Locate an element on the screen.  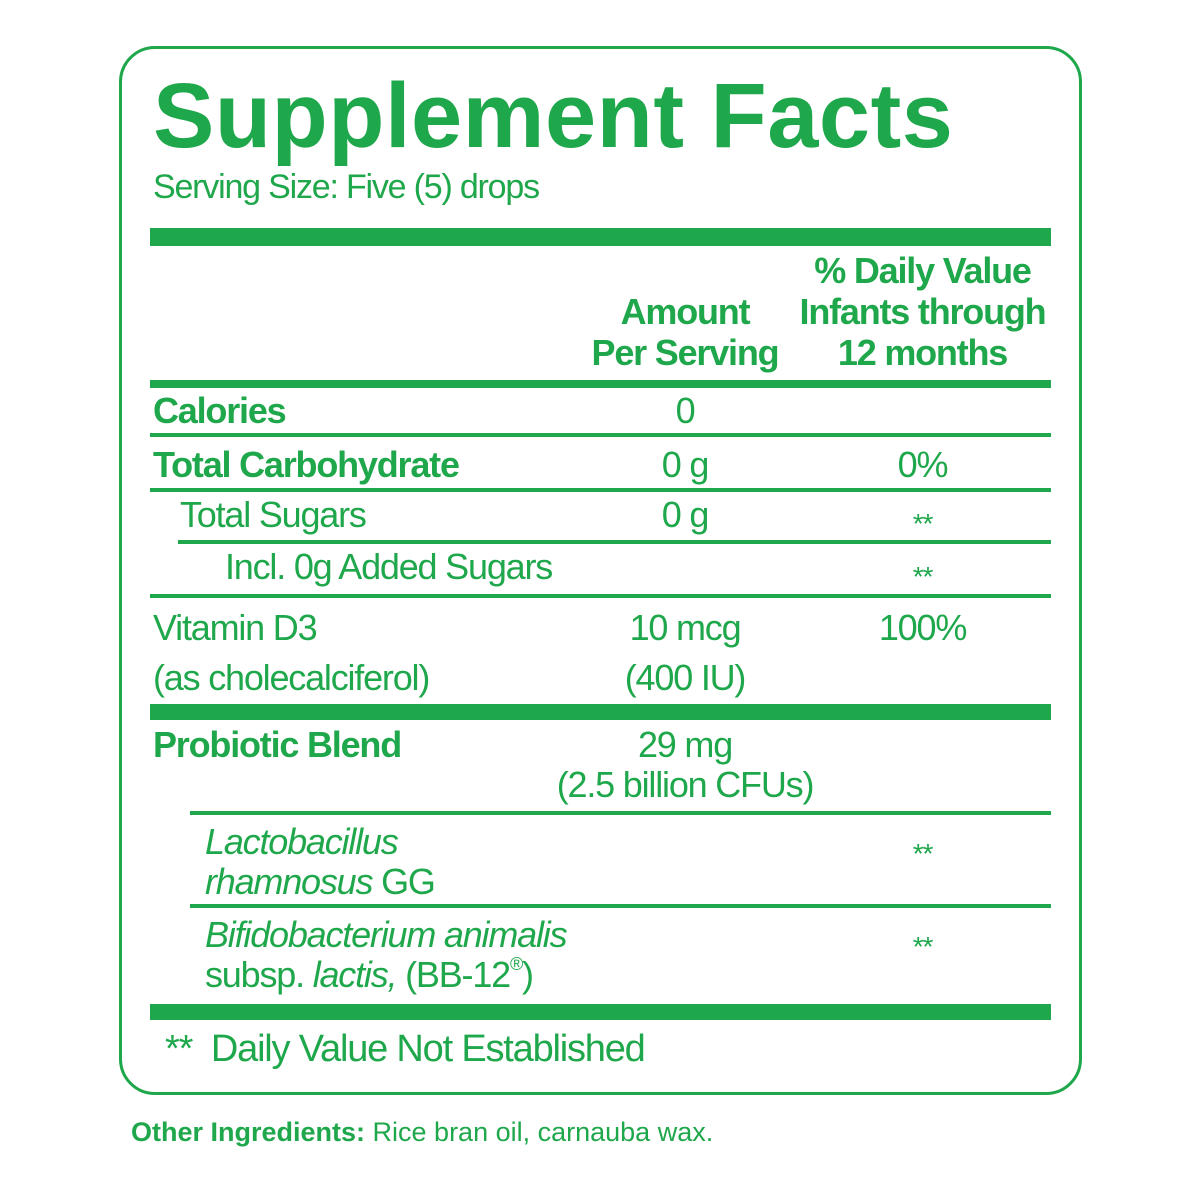
row-lgg-dv: ** is located at coordinates (923, 853).